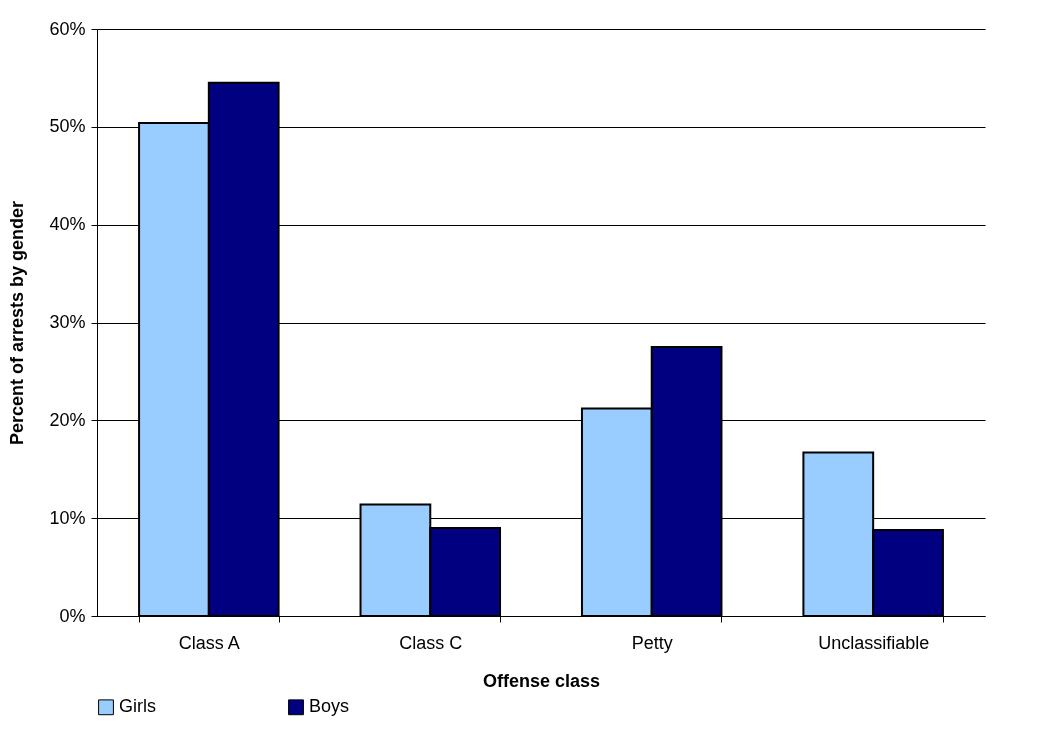 This screenshot has height=741, width=1058. I want to click on x-axis-title: Offense class, so click(541, 680).